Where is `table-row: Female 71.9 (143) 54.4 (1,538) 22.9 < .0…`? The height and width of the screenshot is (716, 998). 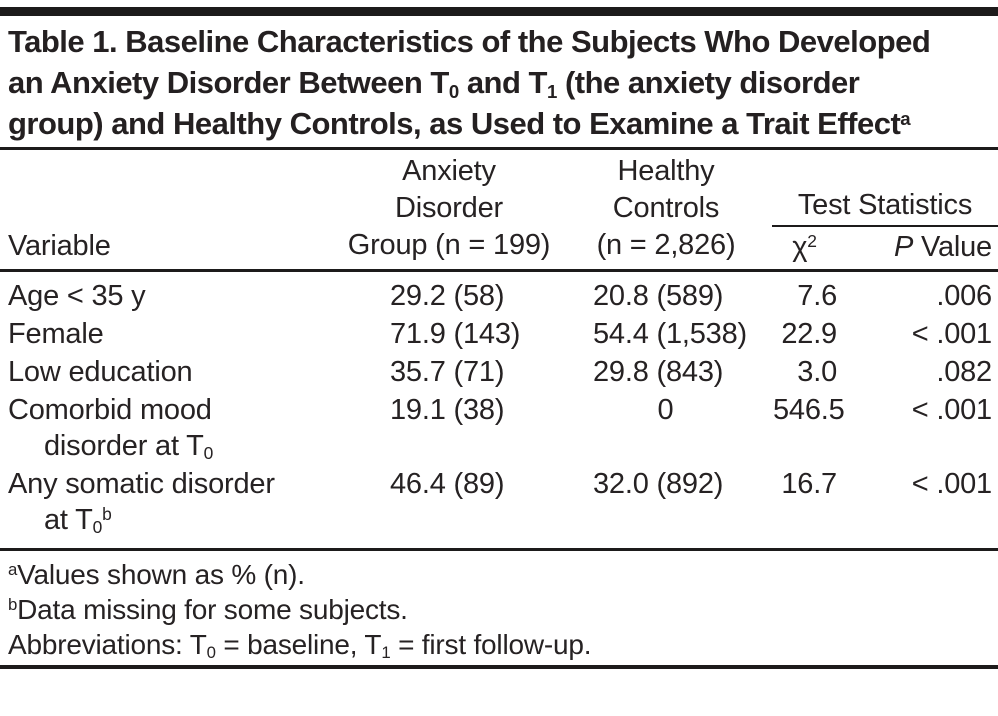 table-row: Female 71.9 (143) 54.4 (1,538) 22.9 < .0… is located at coordinates (499, 334).